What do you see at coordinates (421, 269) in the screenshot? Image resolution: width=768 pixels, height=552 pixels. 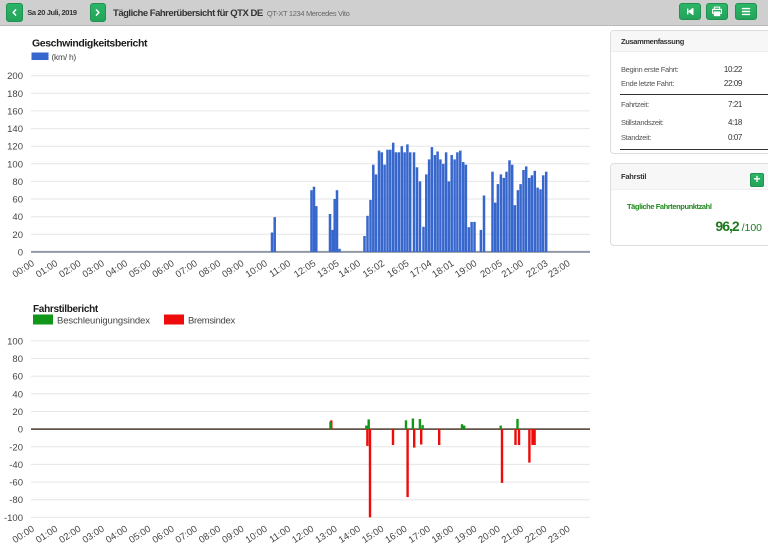 I see `svg-text: 17:04` at bounding box center [421, 269].